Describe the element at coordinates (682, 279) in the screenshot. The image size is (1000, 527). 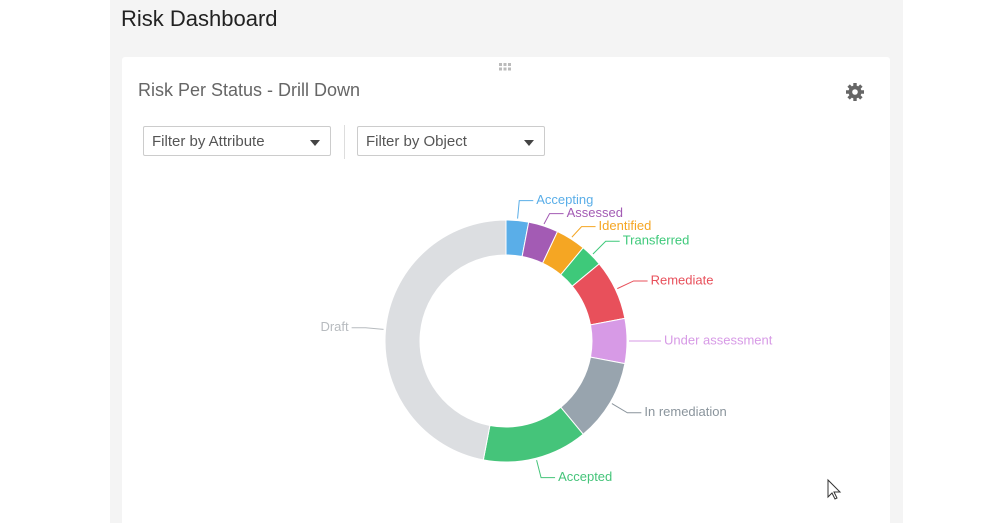
I see `segment-label: Remediate` at that location.